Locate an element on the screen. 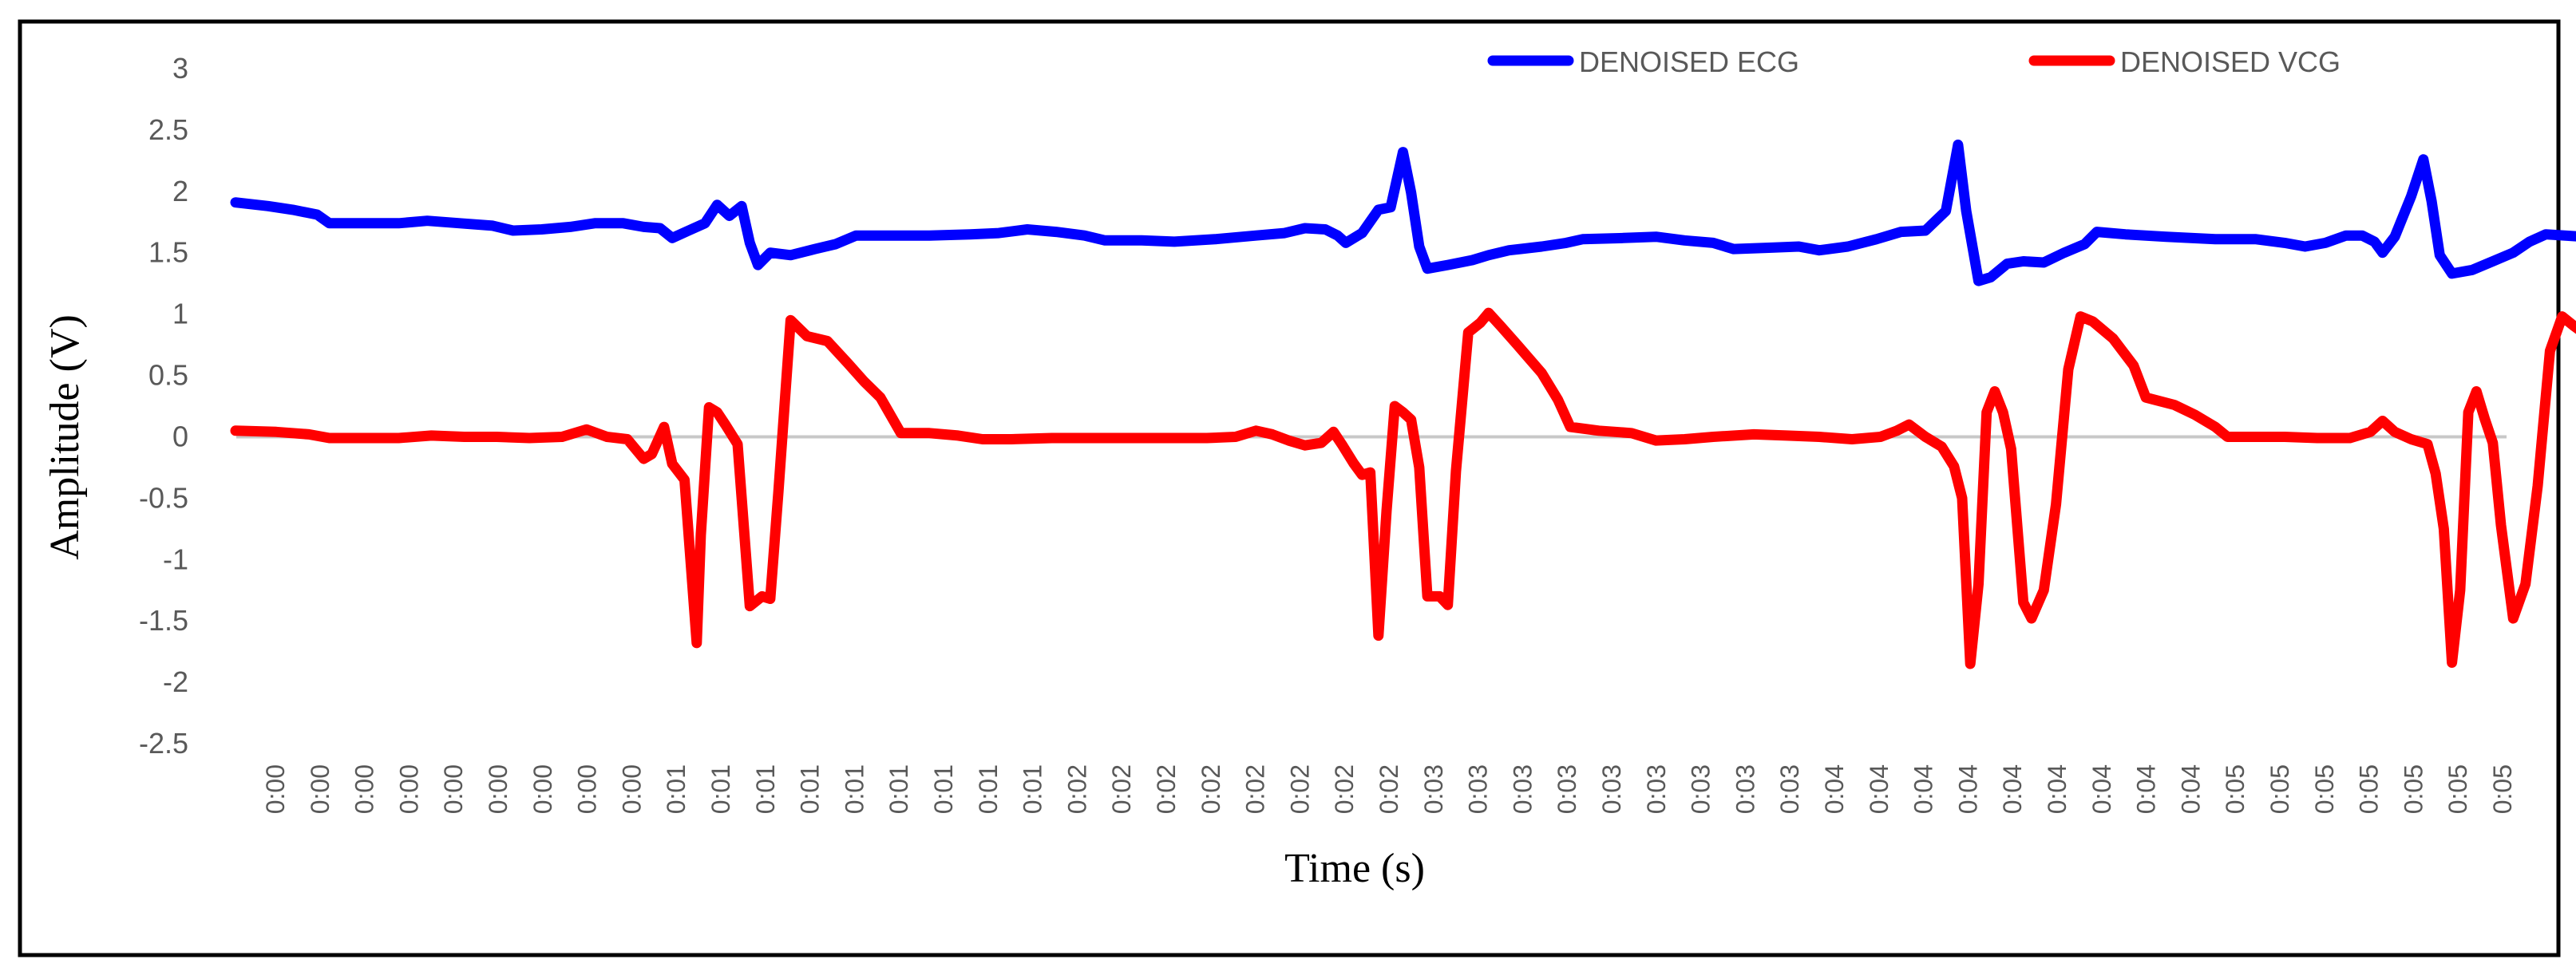  y-tick-label: -2 is located at coordinates (176, 681).